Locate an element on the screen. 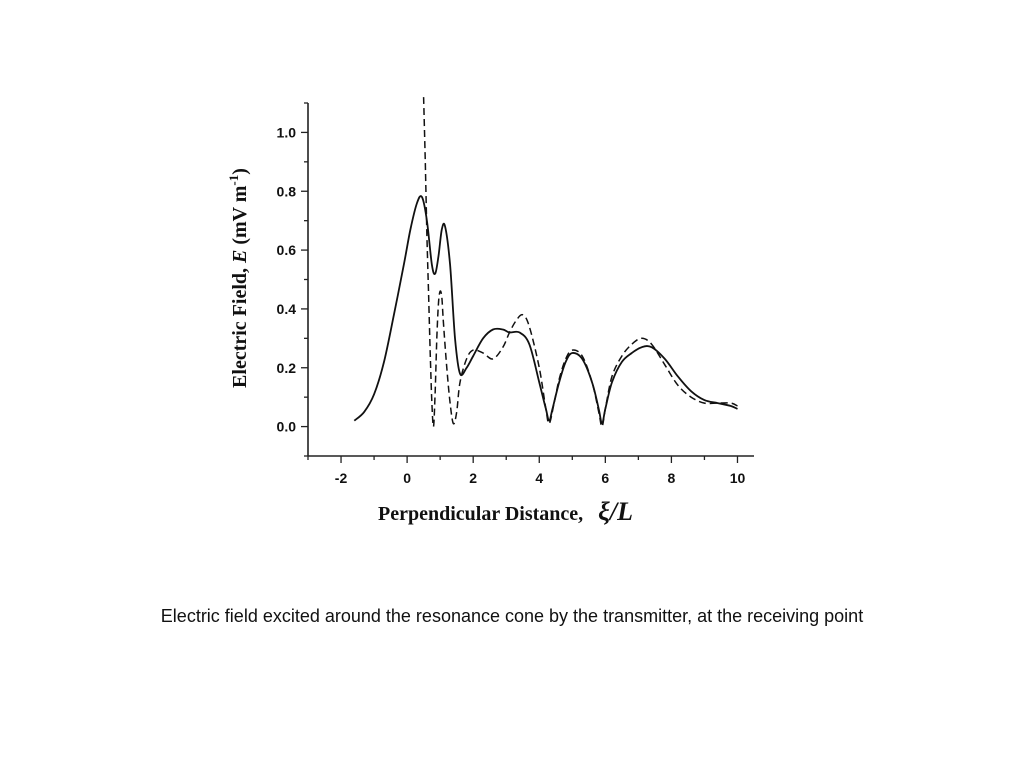 The width and height of the screenshot is (1024, 768). x-axis-title-text: Perpendicular Distance, is located at coordinates (480, 514).